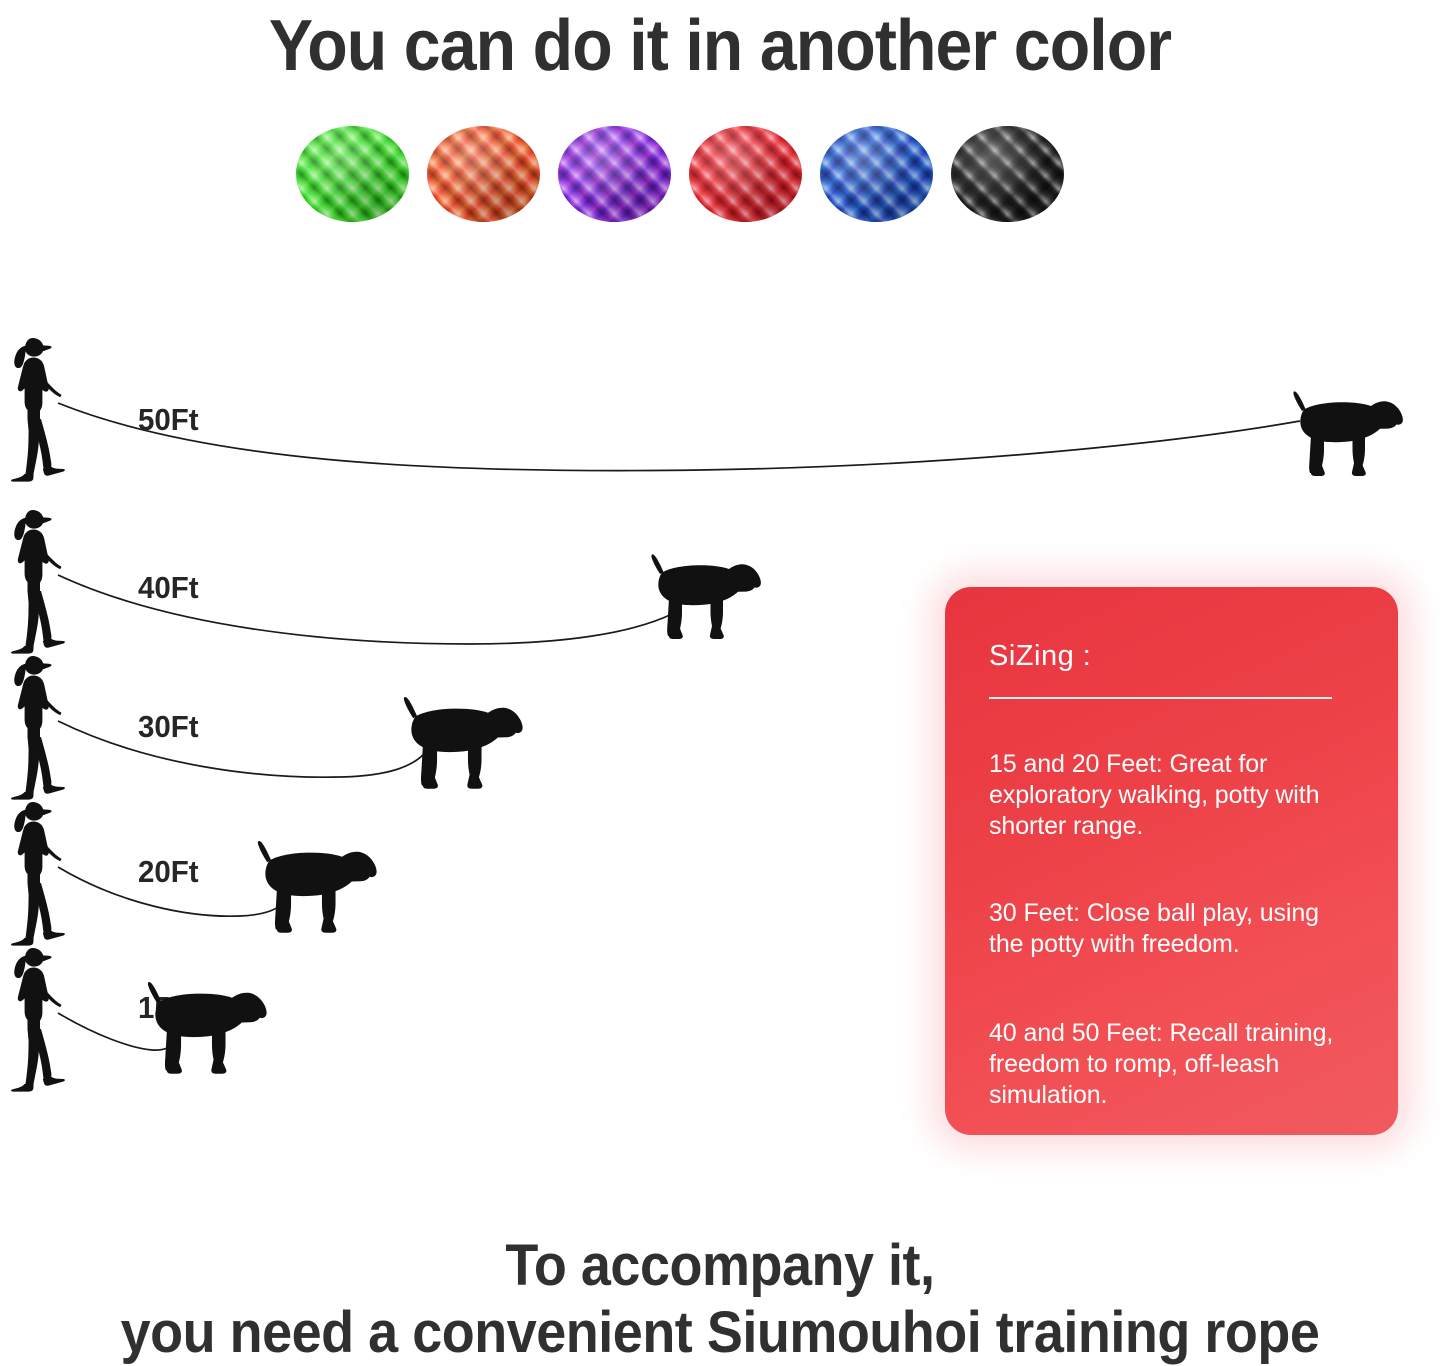  I want to click on color-swatch-blue, so click(876, 174).